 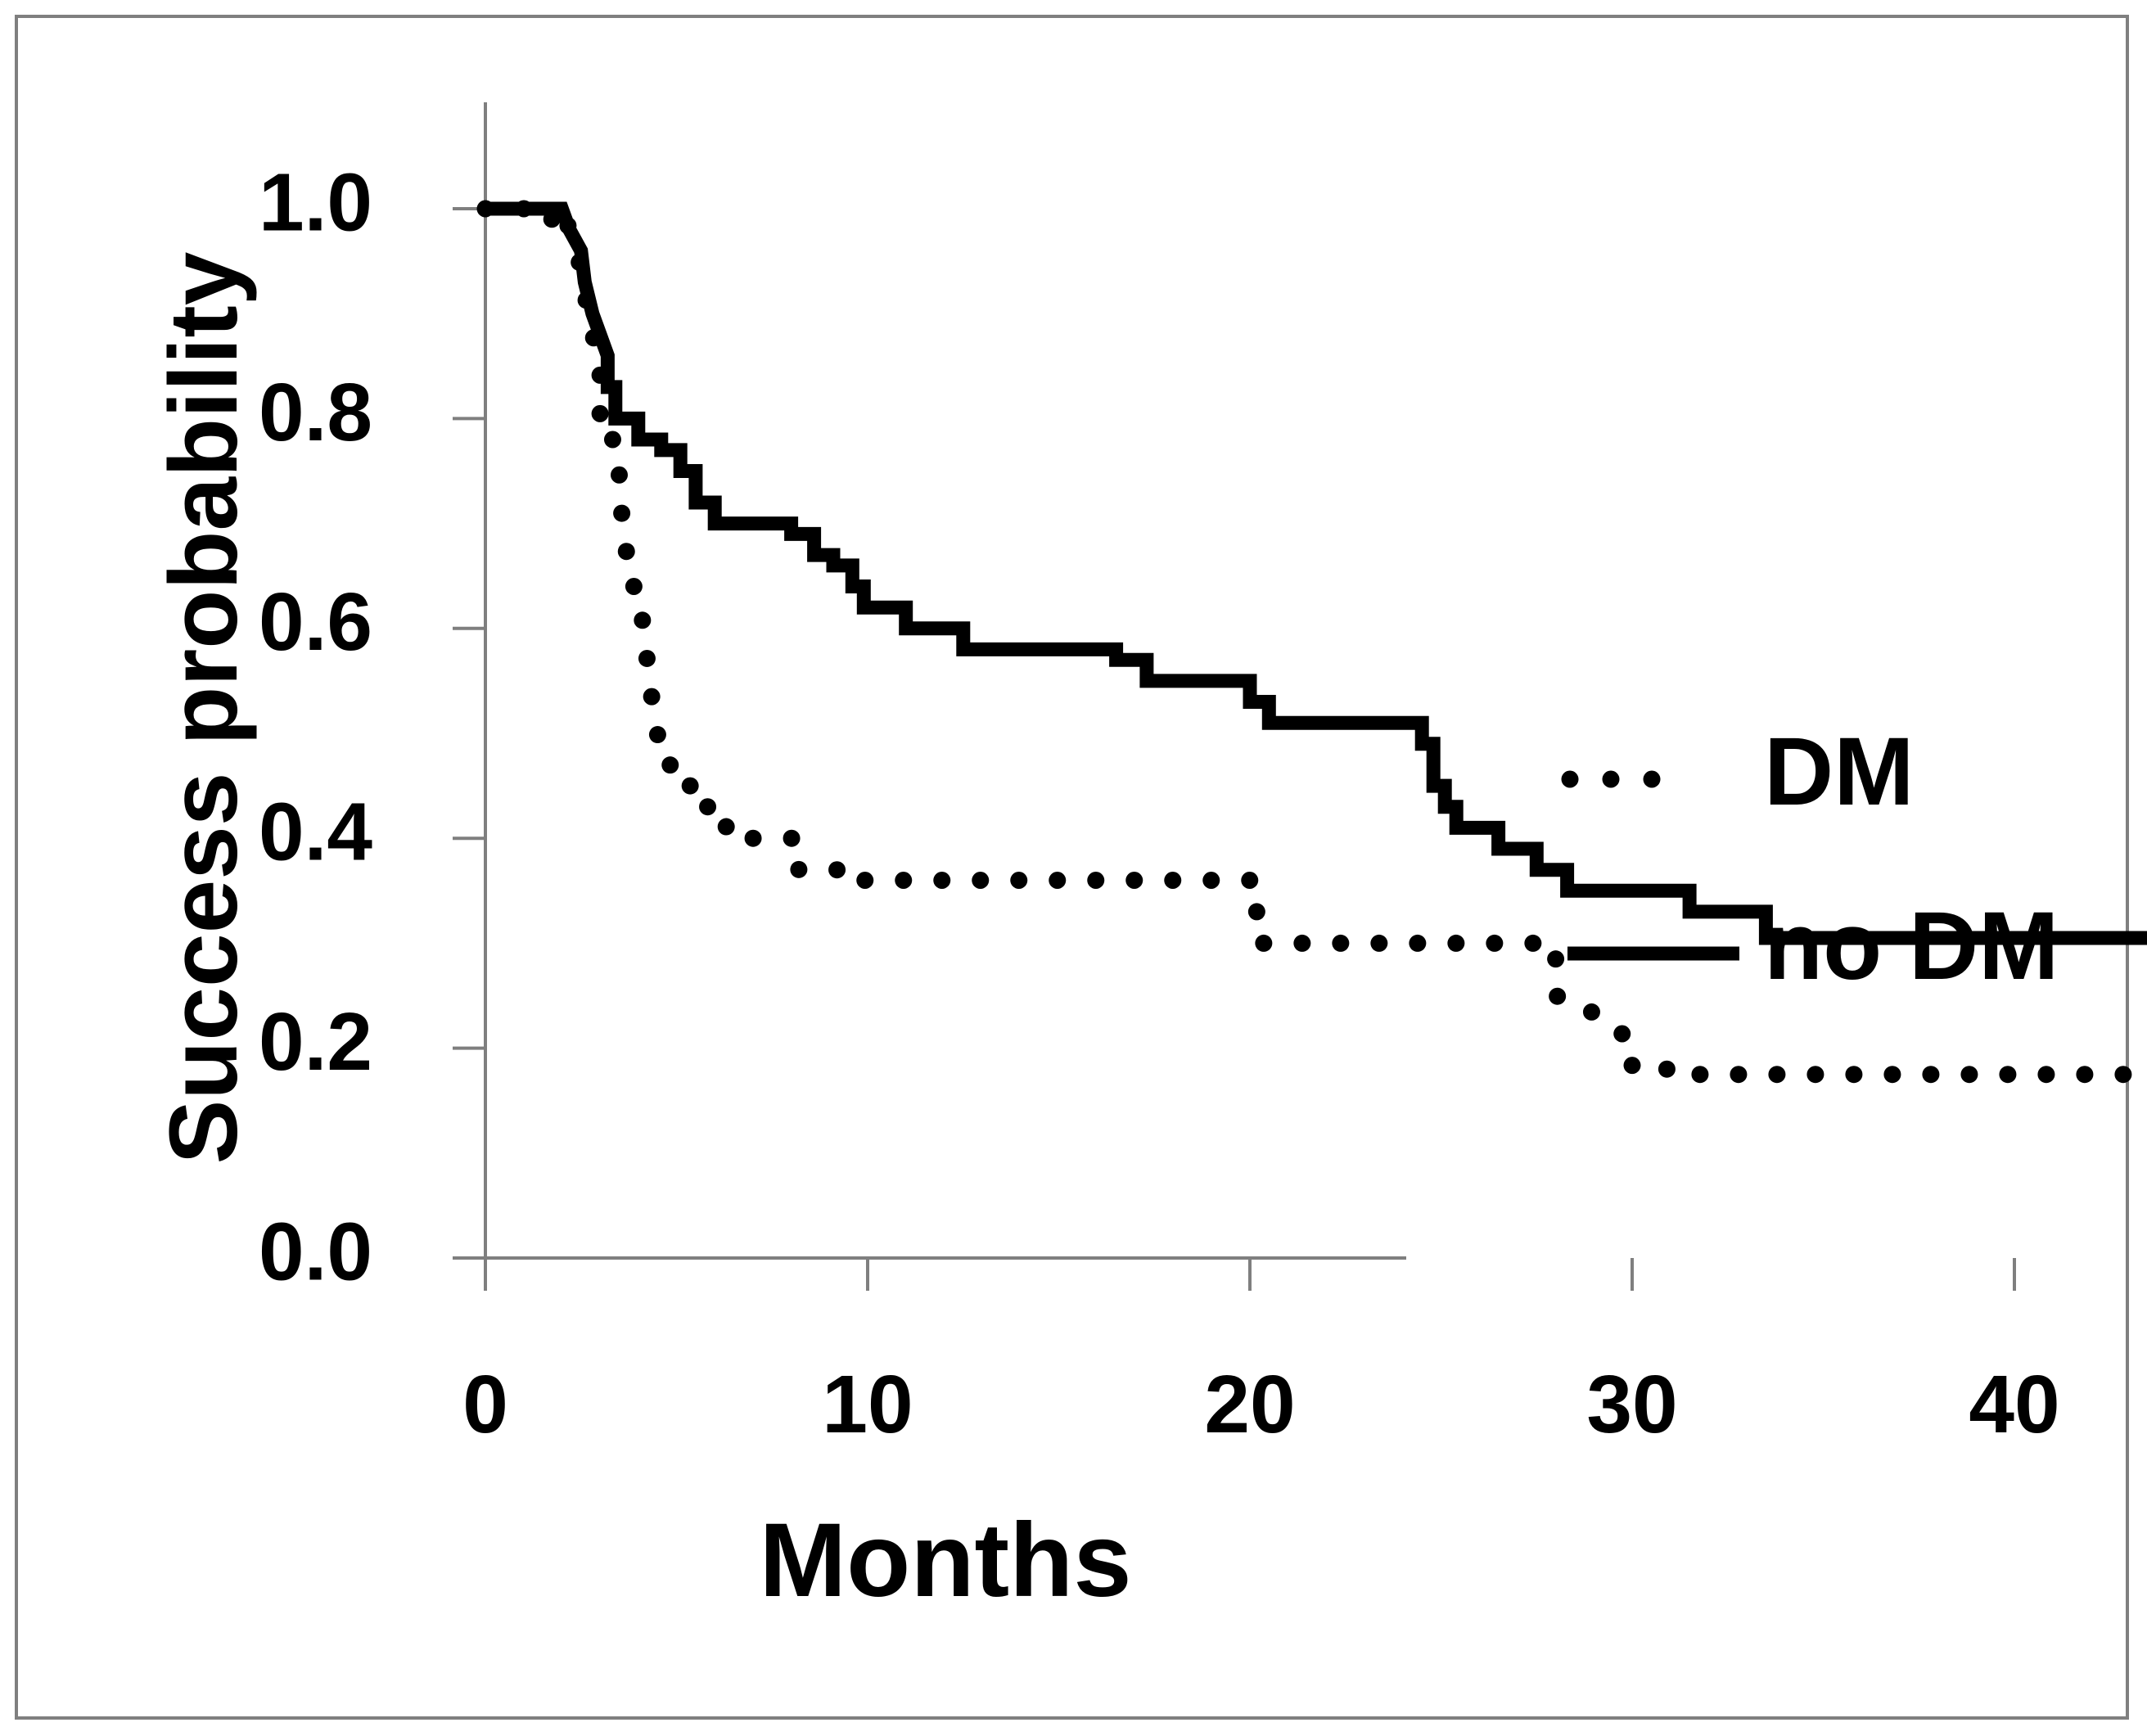 What do you see at coordinates (1249, 1404) in the screenshot?
I see `x-tick-label: 20` at bounding box center [1249, 1404].